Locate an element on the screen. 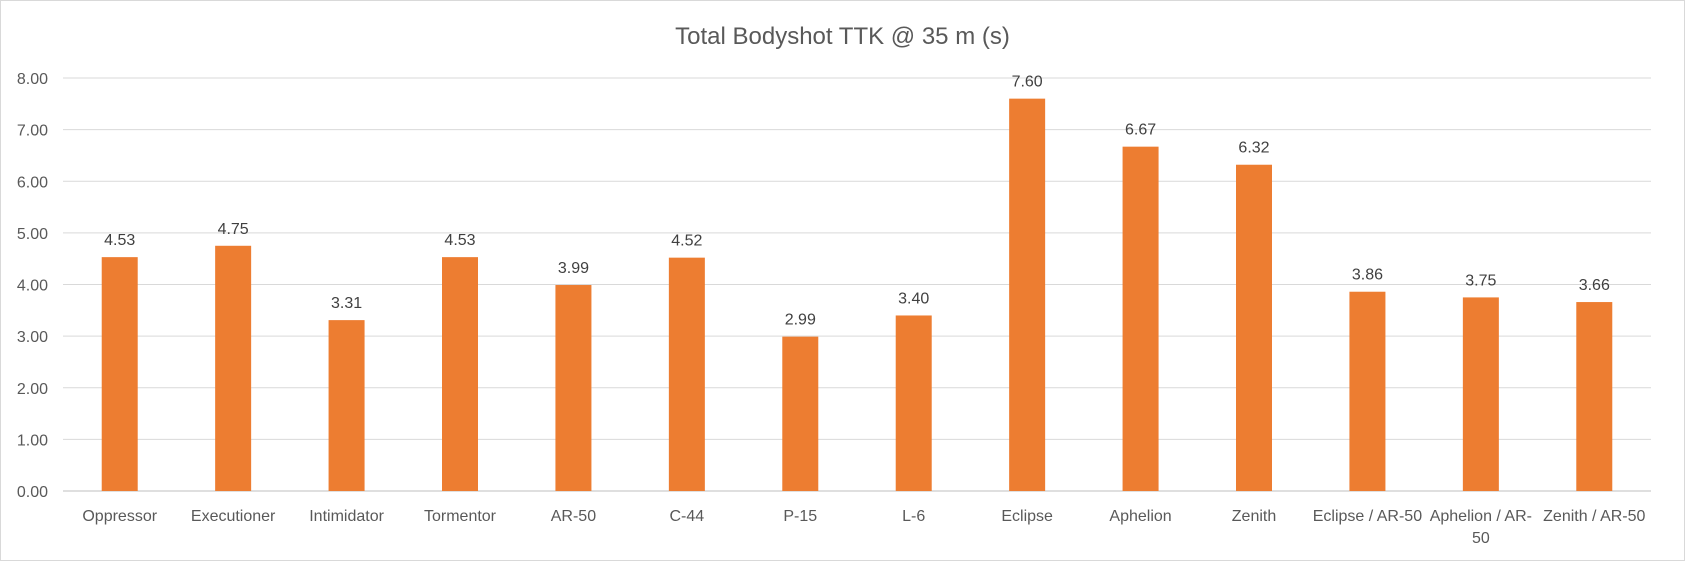  y-tick-label: 7.00 is located at coordinates (32, 131).